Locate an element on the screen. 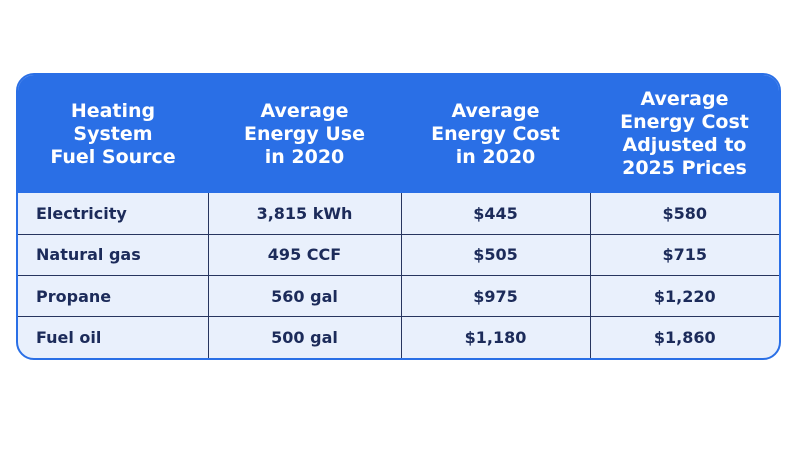 The height and width of the screenshot is (450, 800). energy-use-cell: 560 gal is located at coordinates (305, 295).